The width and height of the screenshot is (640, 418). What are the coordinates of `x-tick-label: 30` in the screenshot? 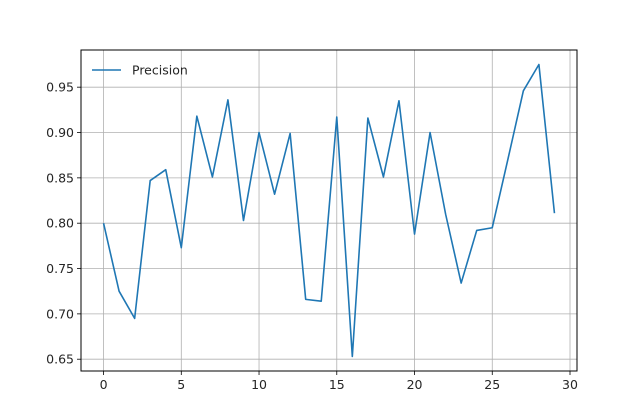 It's located at (570, 384).